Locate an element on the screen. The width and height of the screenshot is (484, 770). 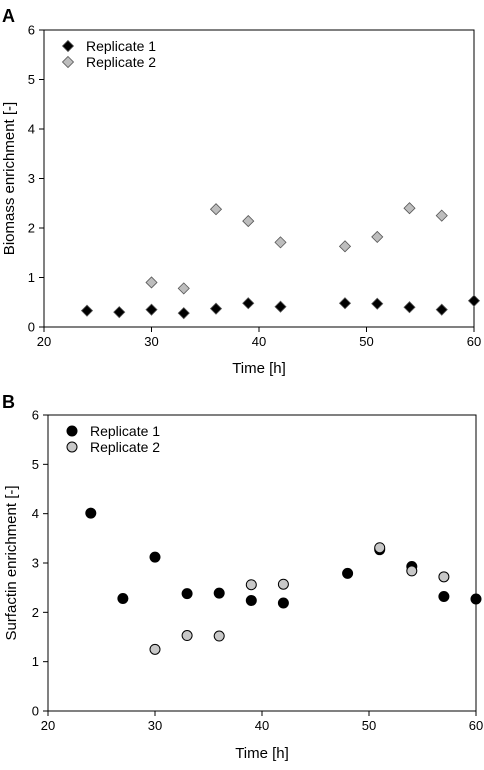
panel-label: B is located at coordinates (8, 402).